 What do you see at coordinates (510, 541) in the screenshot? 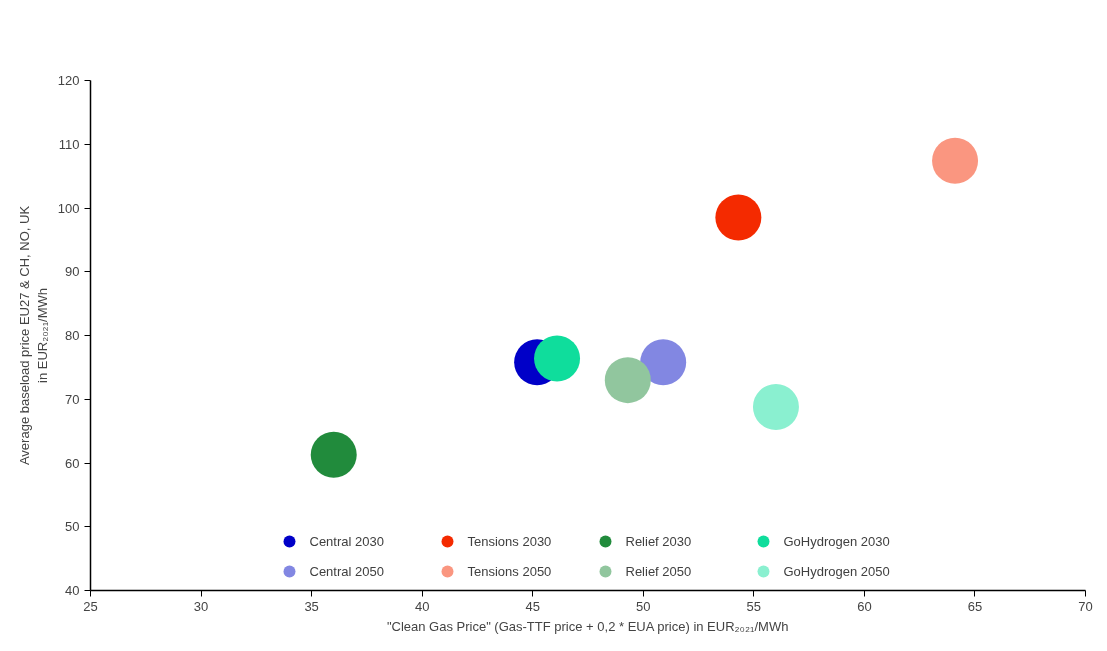
I see `legend-label: Tensions 2030` at bounding box center [510, 541].